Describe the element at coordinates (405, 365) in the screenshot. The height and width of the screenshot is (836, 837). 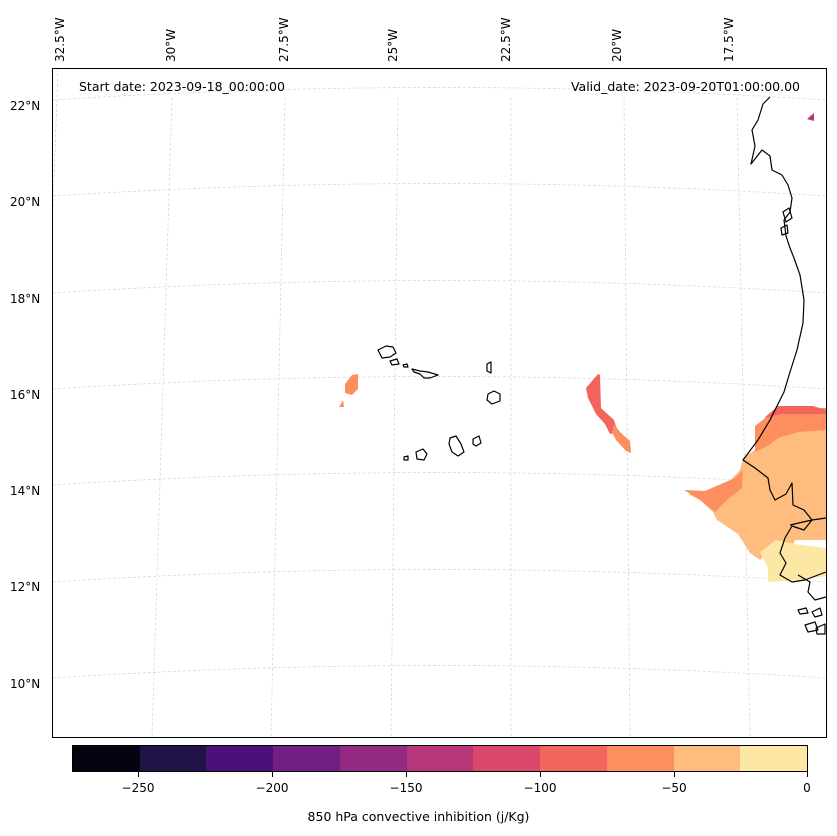
I see `island-santa-luzia` at that location.